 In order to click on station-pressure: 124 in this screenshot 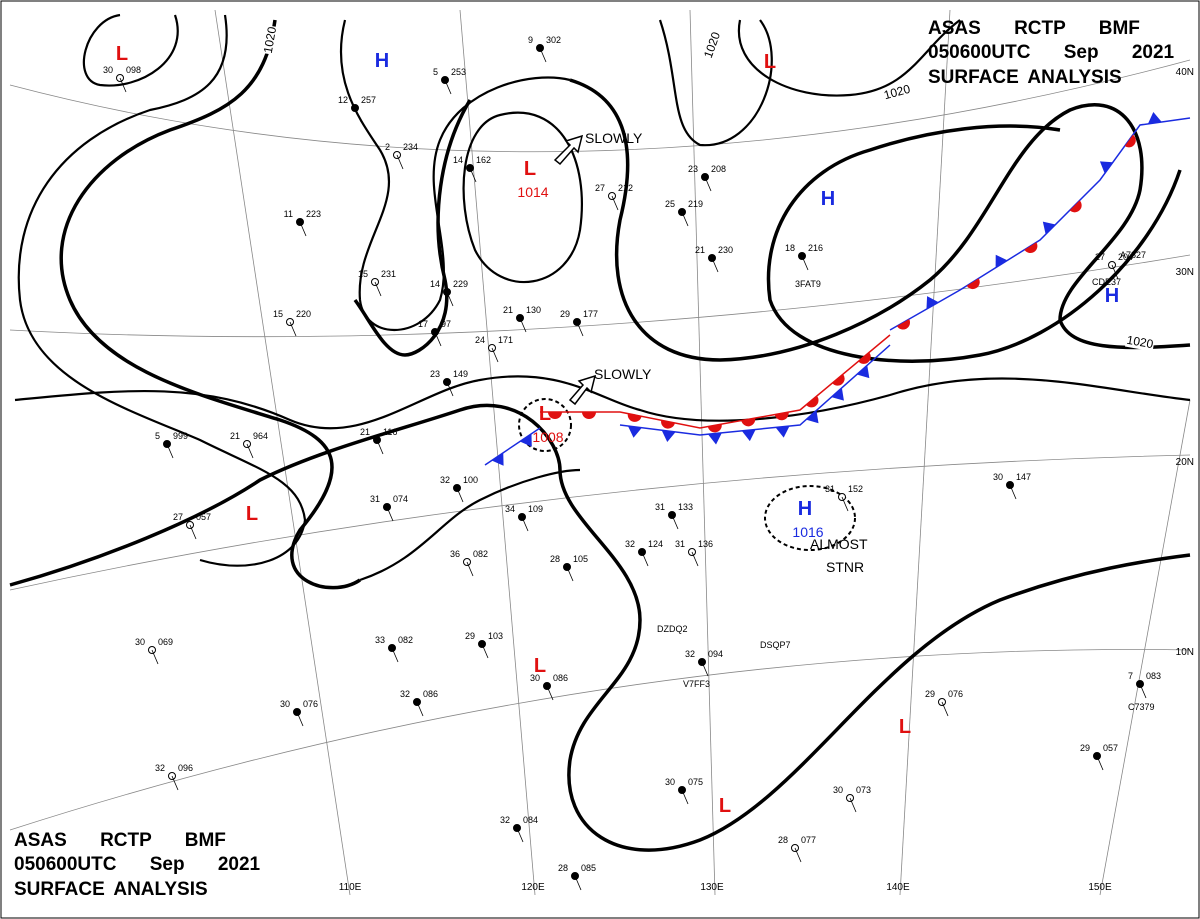, I will do `click(655, 544)`.